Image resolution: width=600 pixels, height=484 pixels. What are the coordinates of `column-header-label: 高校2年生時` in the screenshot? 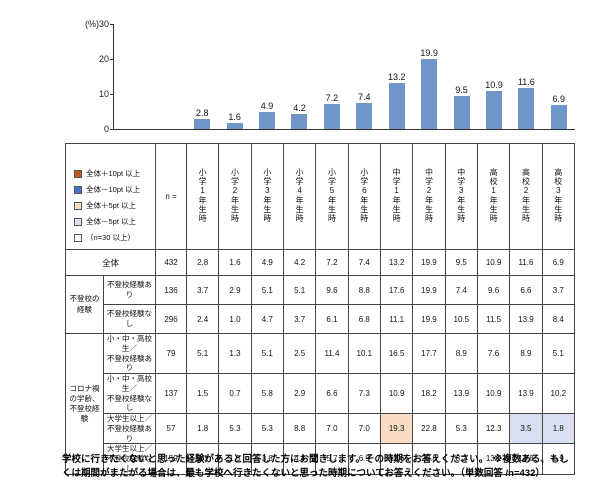 It's located at (526, 195).